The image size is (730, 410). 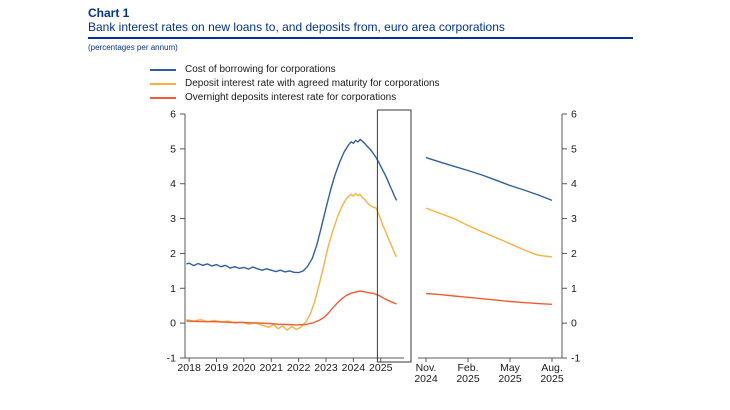 I want to click on legend-item-cost-of-borrowing: Cost of borrowing for corporations, so click(x=295, y=69).